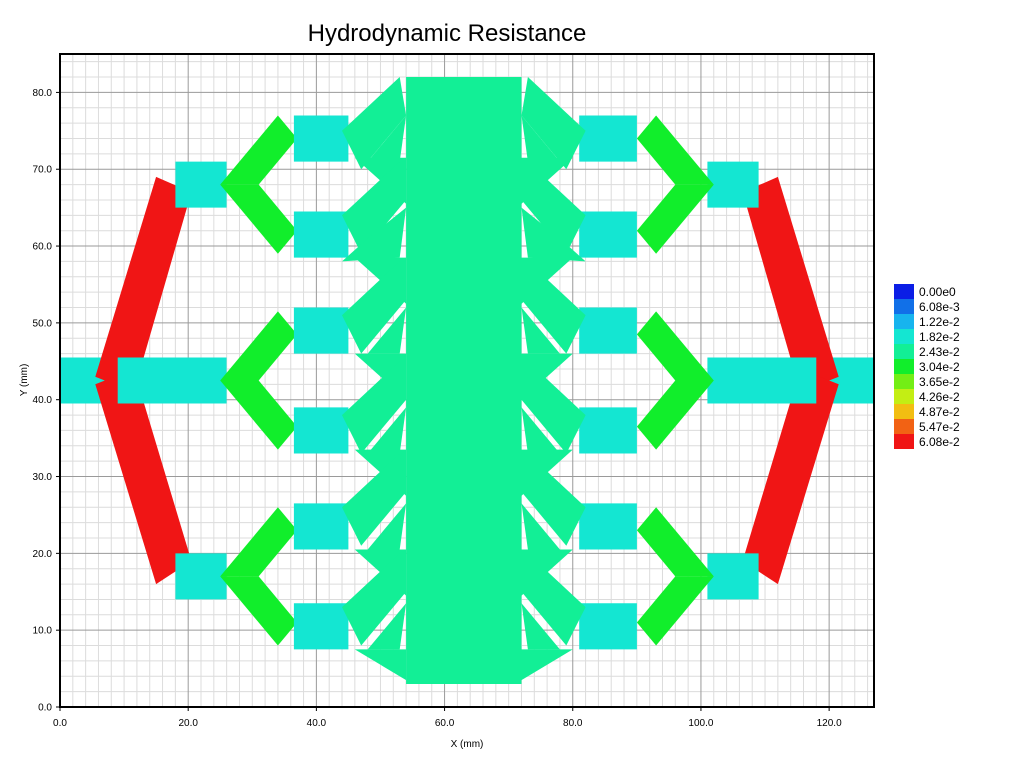 This screenshot has width=1024, height=768. I want to click on legend-entry: 3.04e-2, so click(927, 366).